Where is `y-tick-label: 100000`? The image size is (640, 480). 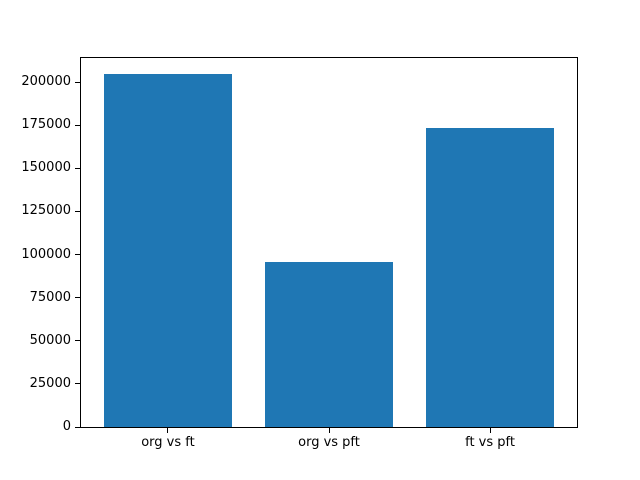 y-tick-label: 100000 is located at coordinates (46, 254).